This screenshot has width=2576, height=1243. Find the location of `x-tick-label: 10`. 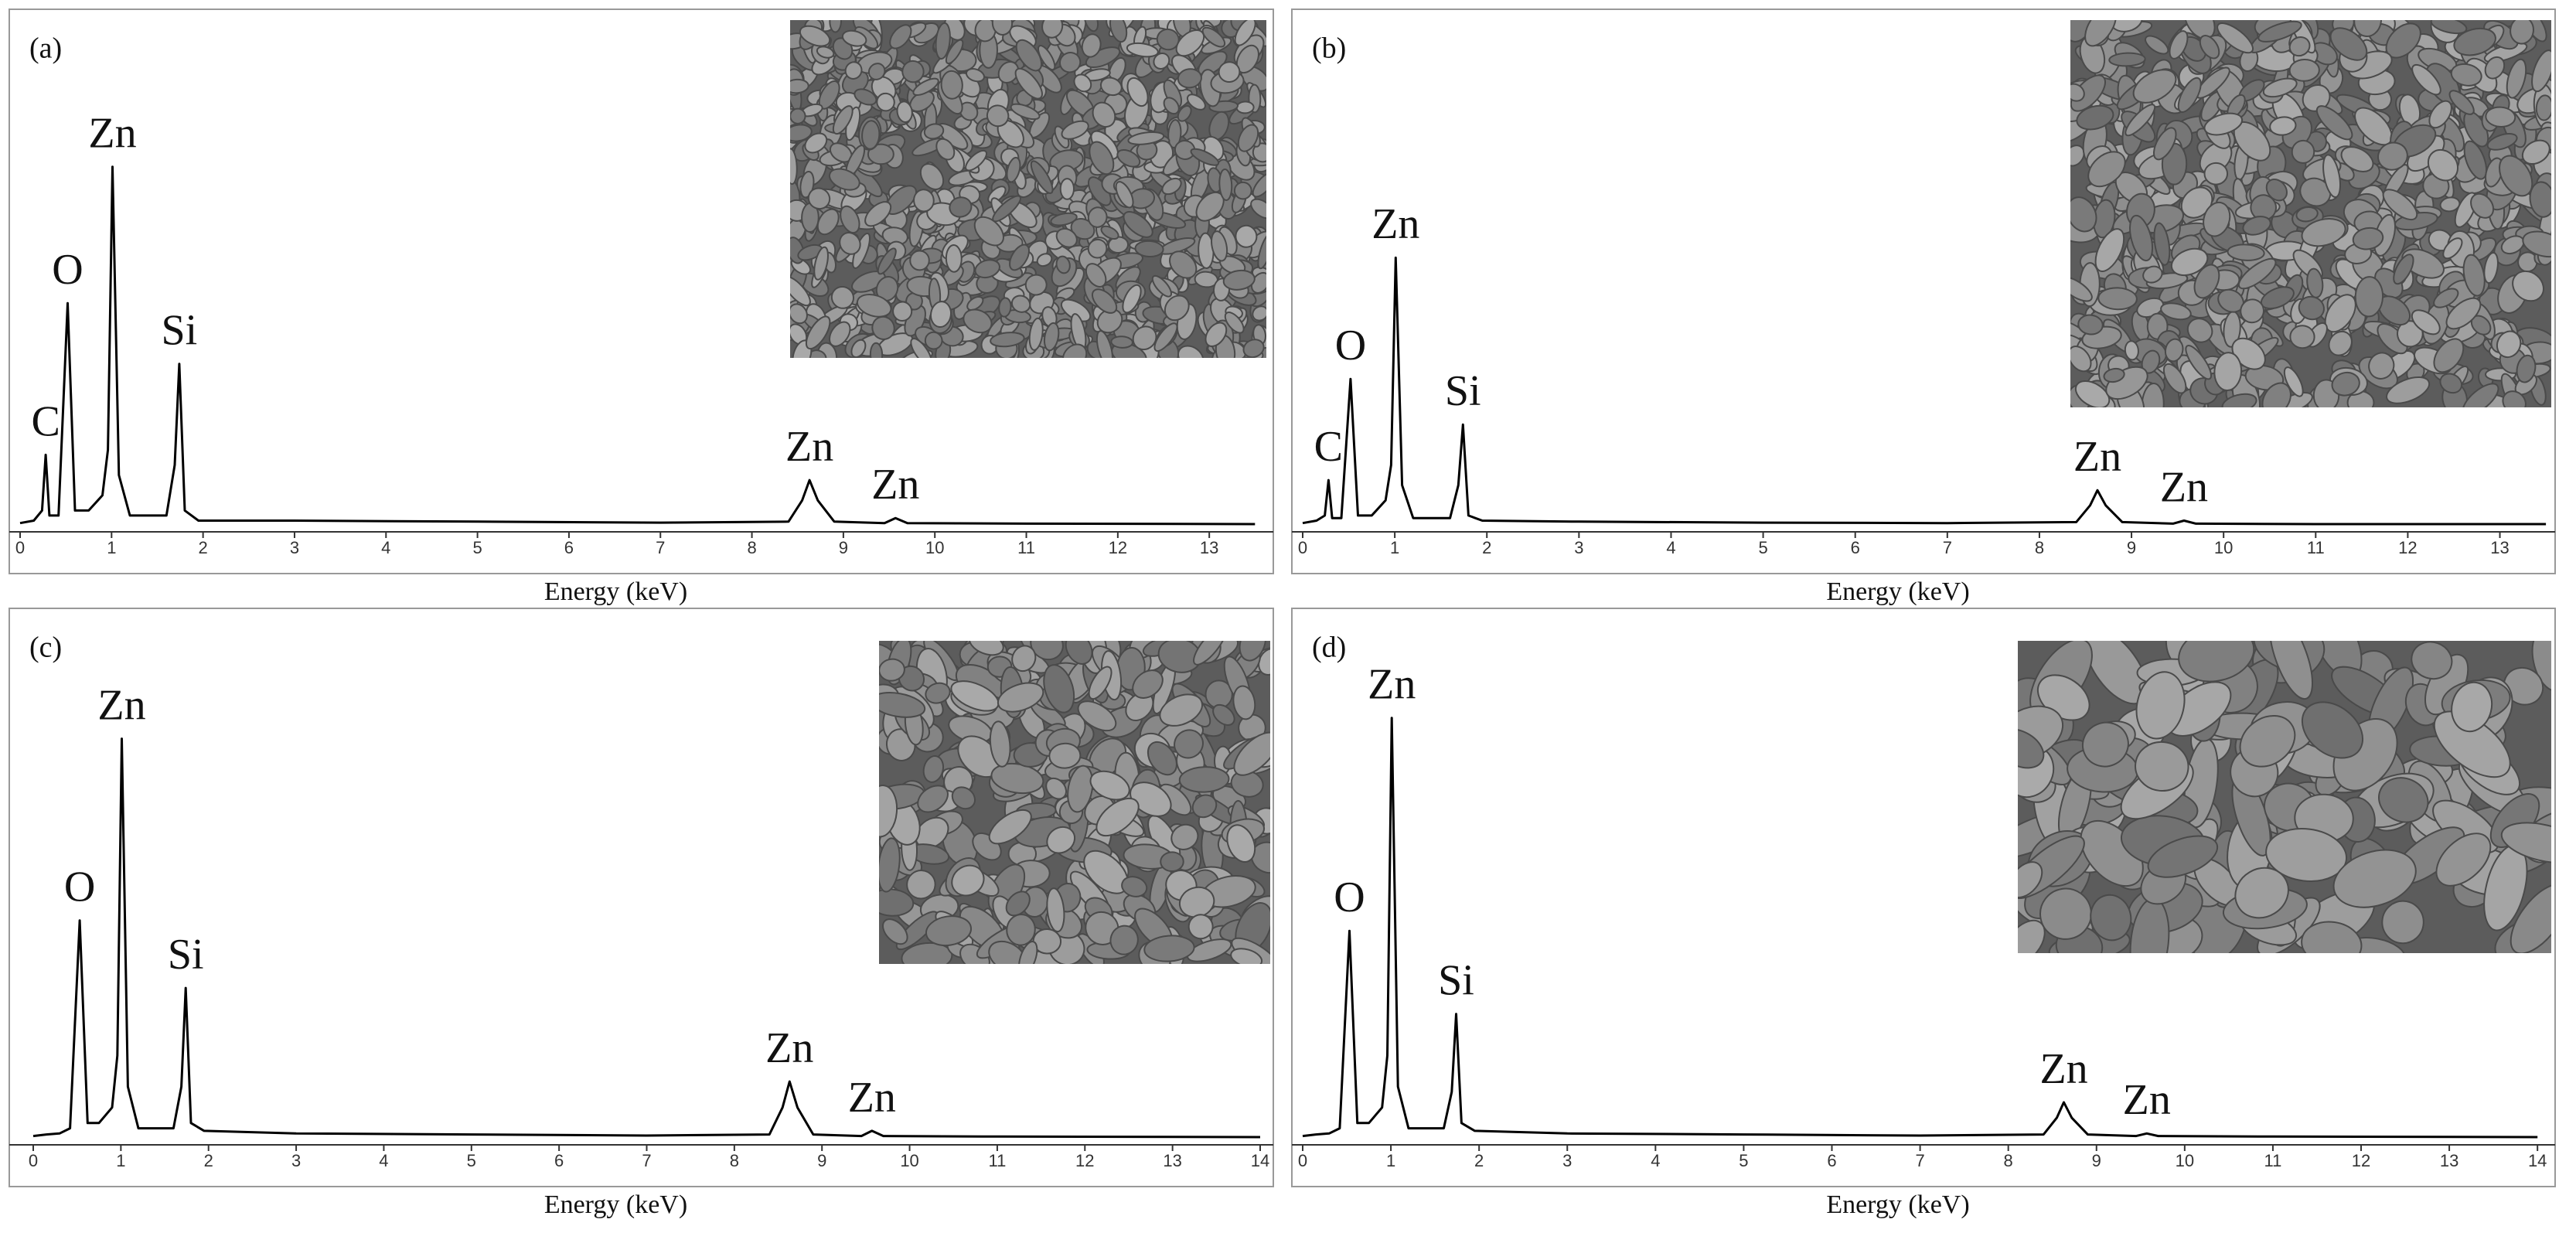

x-tick-label: 10 is located at coordinates (2185, 1160).